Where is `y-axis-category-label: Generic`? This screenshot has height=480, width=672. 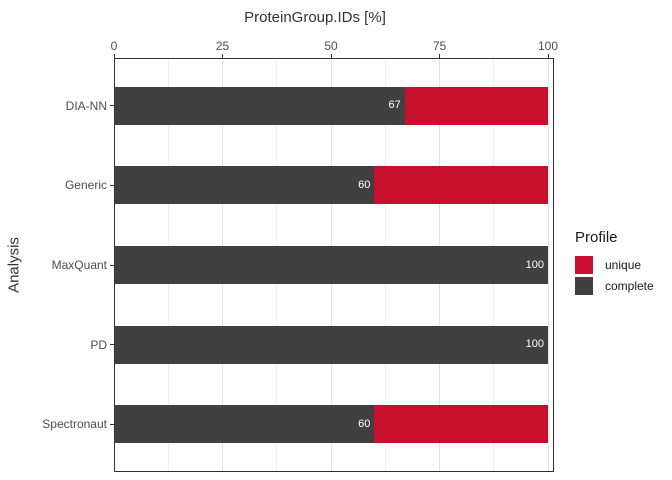 y-axis-category-label: Generic is located at coordinates (85, 185).